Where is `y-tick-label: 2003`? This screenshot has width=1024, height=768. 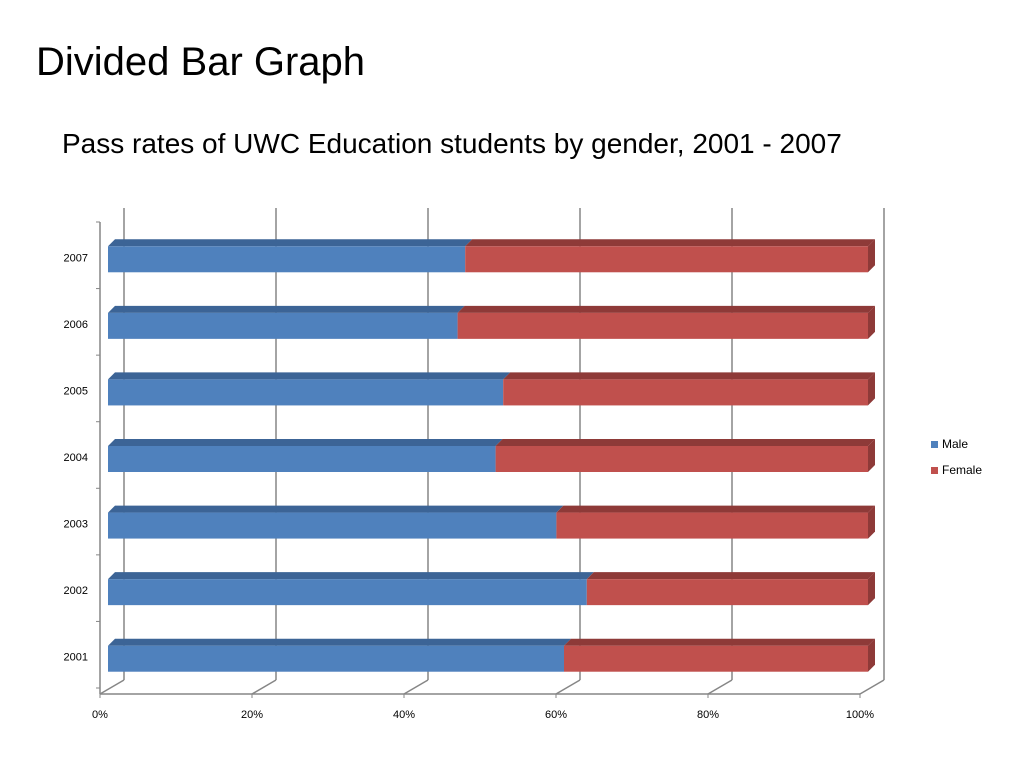 y-tick-label: 2003 is located at coordinates (76, 525).